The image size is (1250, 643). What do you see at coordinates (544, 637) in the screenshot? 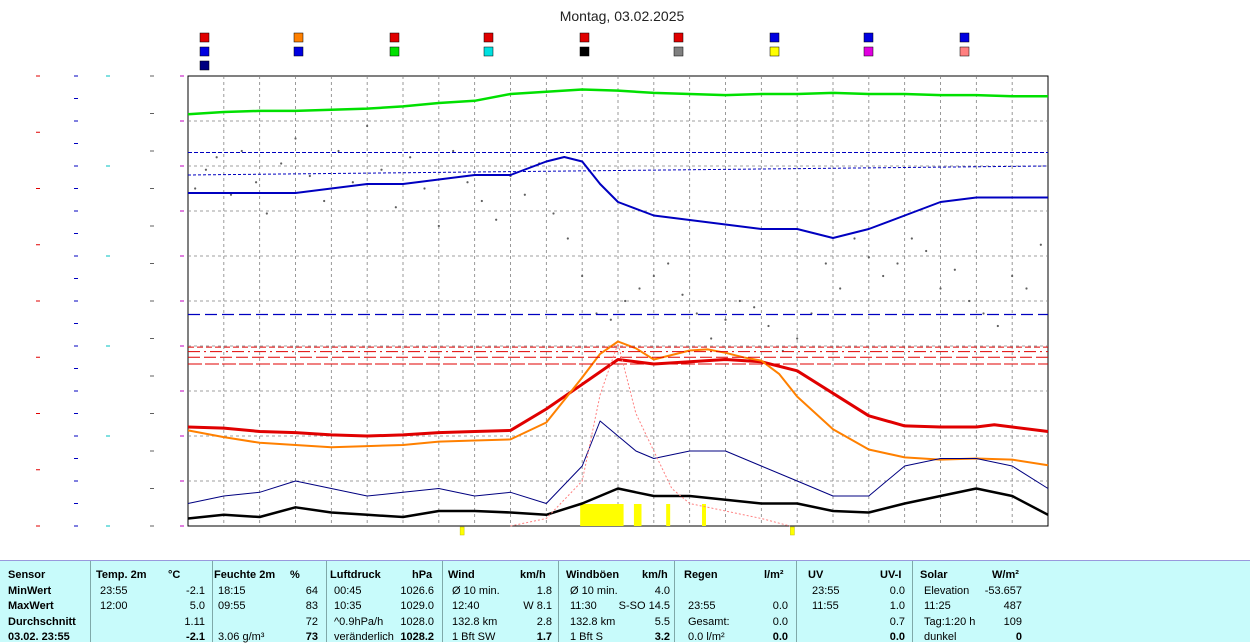
I see `stats-wind-value: 1.7` at bounding box center [544, 637].